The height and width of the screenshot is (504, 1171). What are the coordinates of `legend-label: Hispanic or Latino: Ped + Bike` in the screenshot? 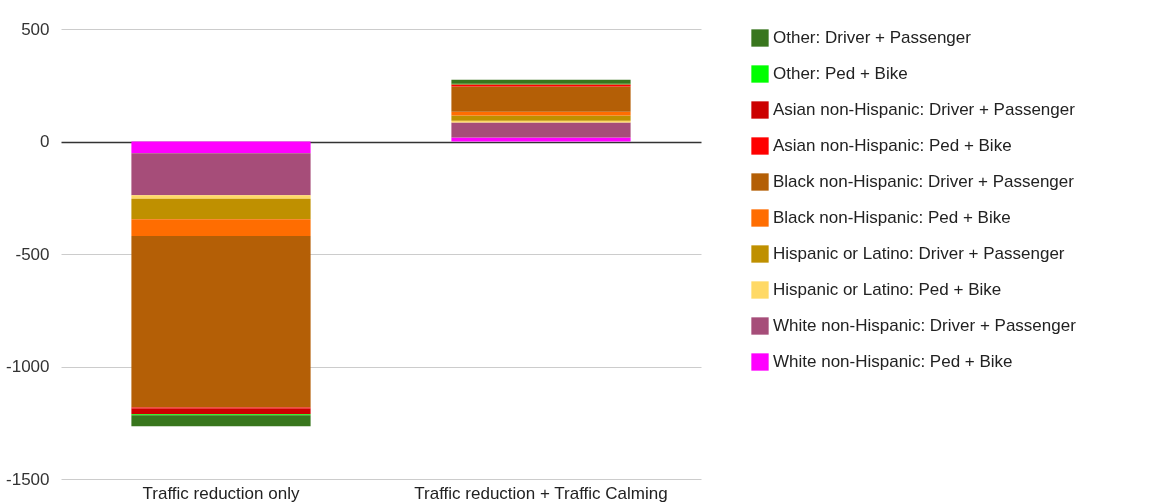 It's located at (887, 289).